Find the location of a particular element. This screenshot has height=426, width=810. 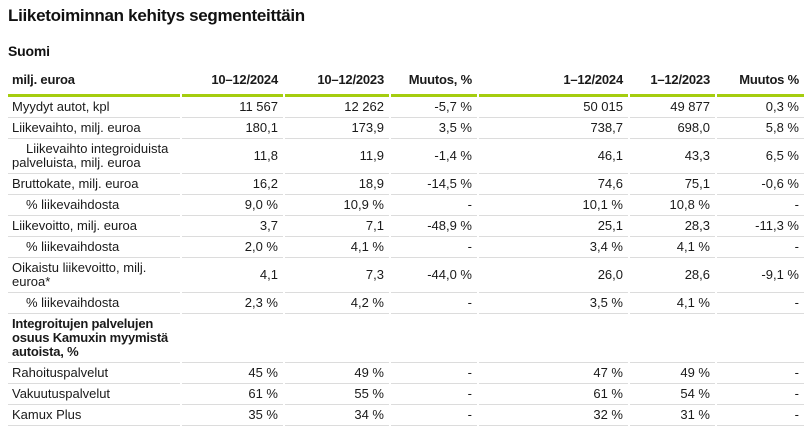

table-row: Vakuutuspalvelut 61 % 55 % -61 % 54 % - is located at coordinates (406, 394).